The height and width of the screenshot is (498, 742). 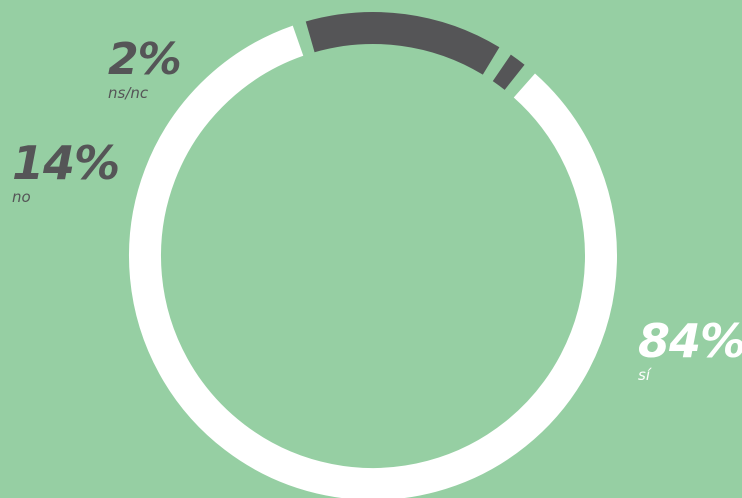 What do you see at coordinates (21, 197) in the screenshot?
I see `cat-no: no` at bounding box center [21, 197].